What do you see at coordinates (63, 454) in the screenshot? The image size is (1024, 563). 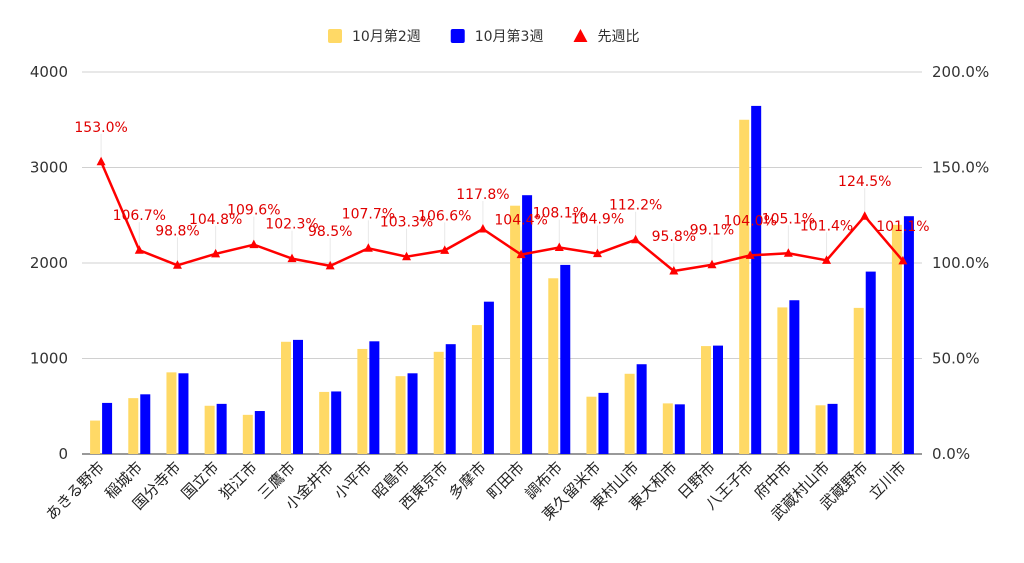 I see `left-tick-label: 0` at bounding box center [63, 454].